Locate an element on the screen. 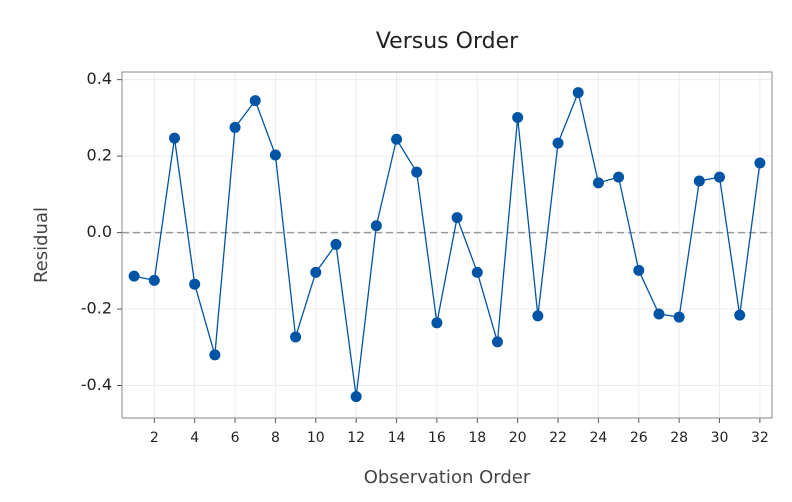 This screenshot has height=502, width=792. x-tick-label: 6 is located at coordinates (235, 438).